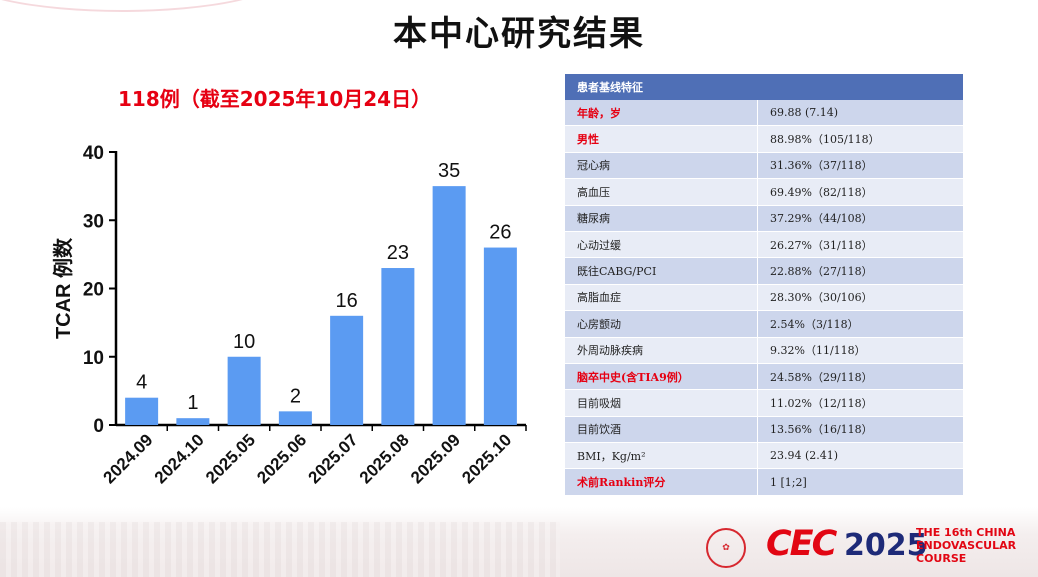 Image resolution: width=1038 pixels, height=577 pixels. I want to click on table-row: 冠心病 31.36%（37/118）, so click(764, 166).